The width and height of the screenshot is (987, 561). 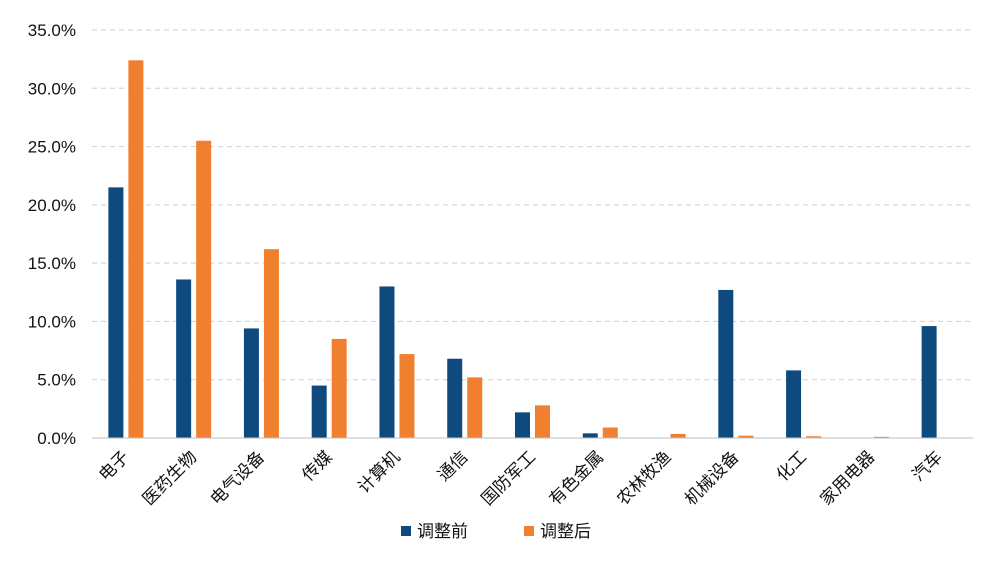 I want to click on legend: 调整前 调整后, so click(x=496, y=532).